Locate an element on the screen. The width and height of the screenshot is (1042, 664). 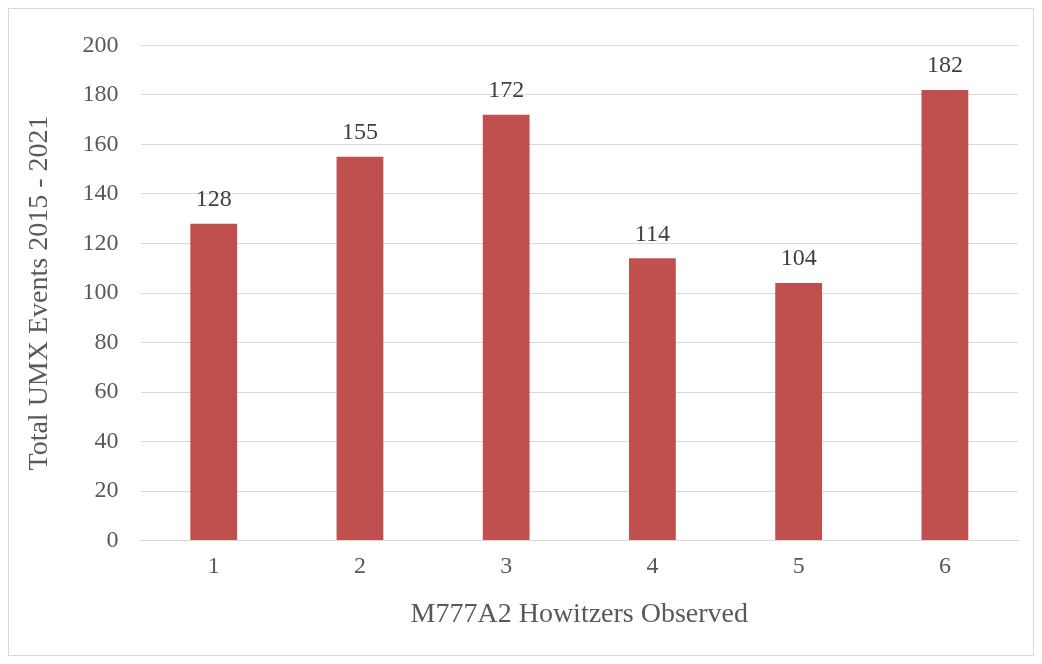
y-tick-label: 40 is located at coordinates (106, 439).